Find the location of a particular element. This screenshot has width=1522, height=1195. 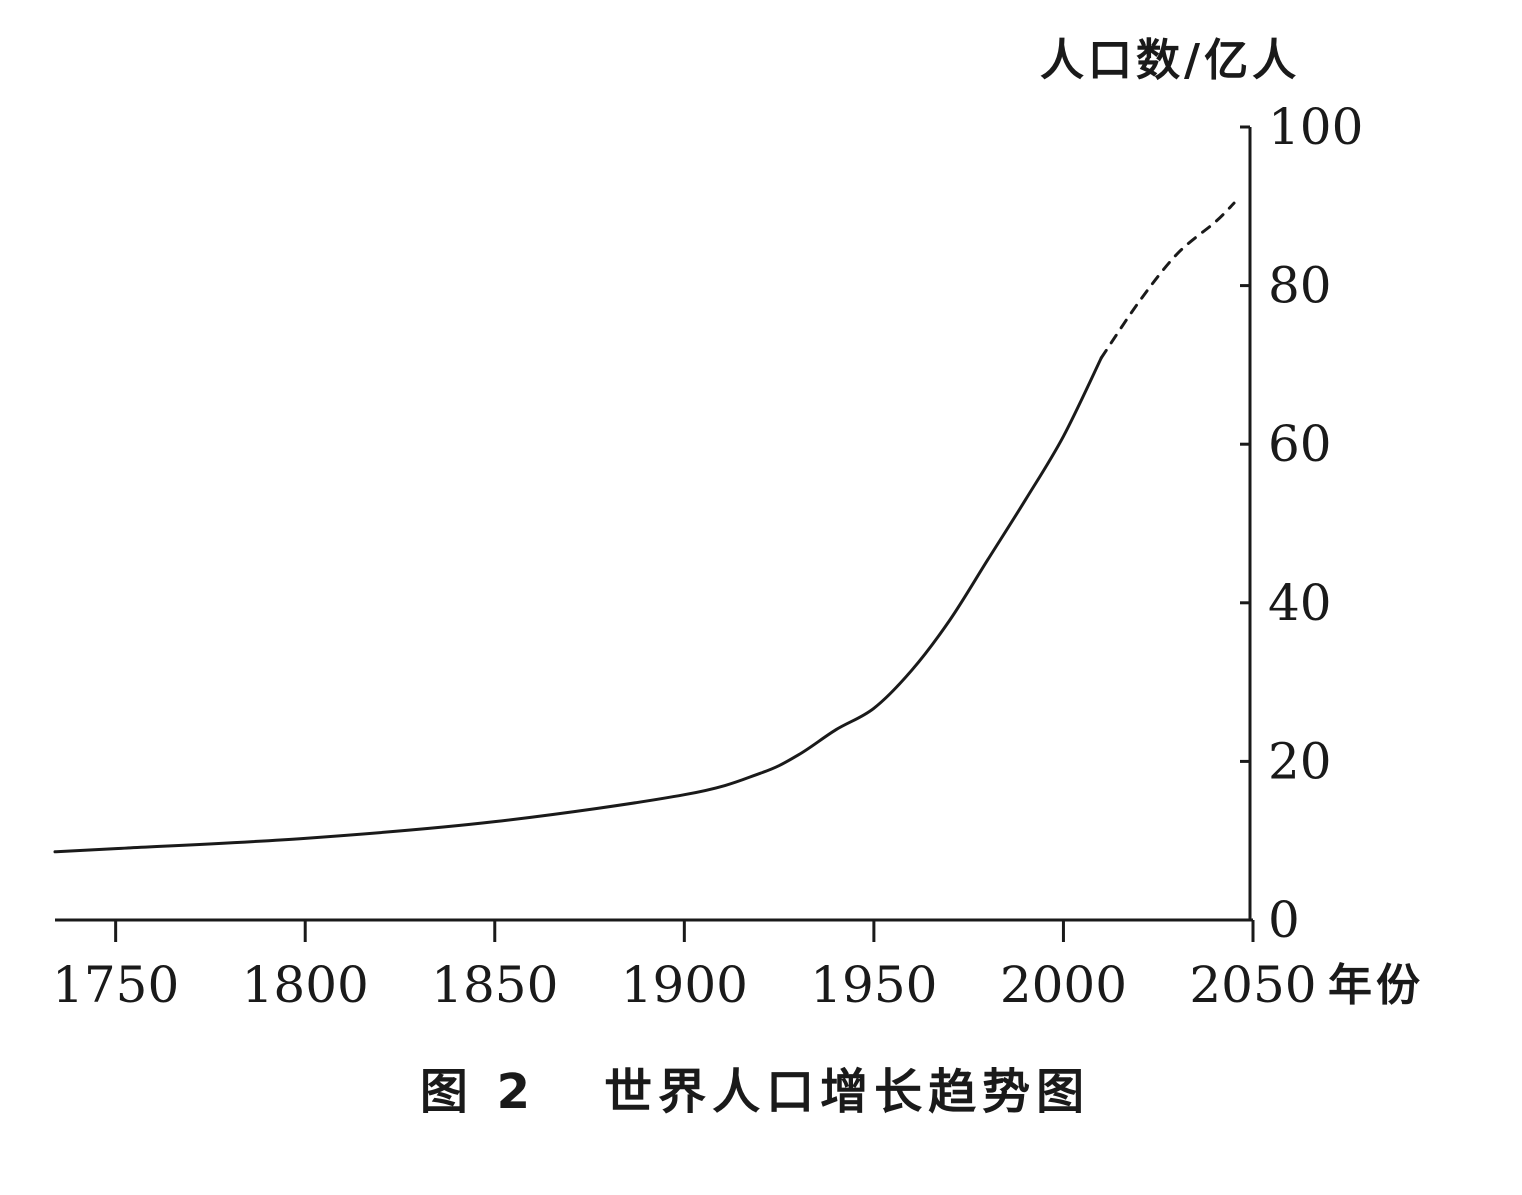

x-tick-label: 2000 is located at coordinates (1063, 985).